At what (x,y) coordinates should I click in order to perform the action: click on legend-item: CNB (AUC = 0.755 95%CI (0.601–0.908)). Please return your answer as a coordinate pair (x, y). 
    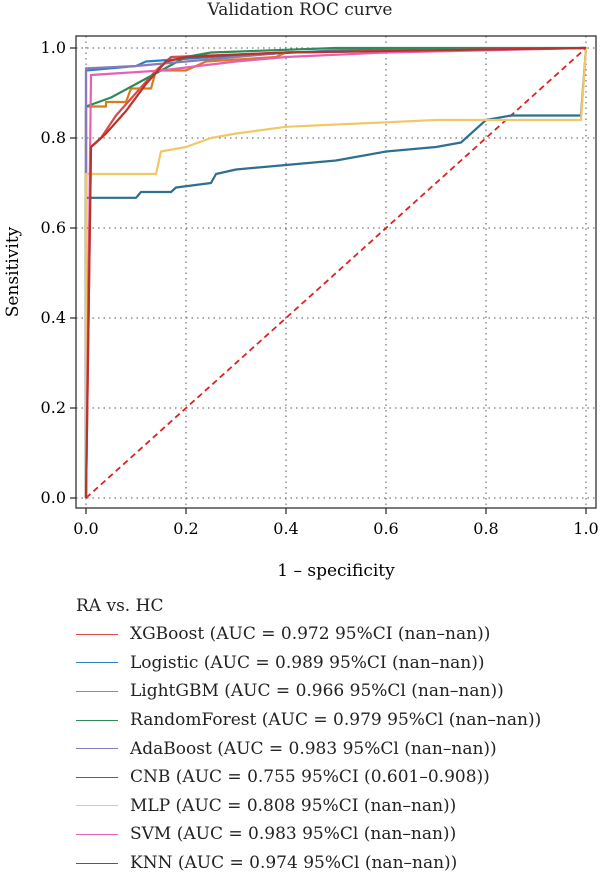
    Looking at the image, I should click on (308, 777).